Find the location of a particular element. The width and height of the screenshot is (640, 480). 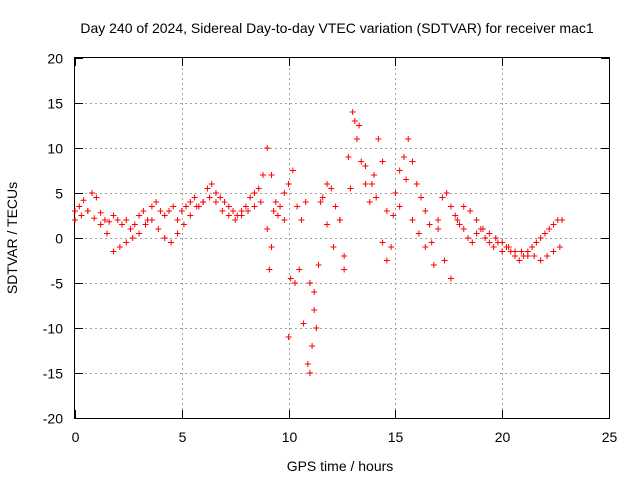

y-tick-label: -5 is located at coordinates (57, 284).